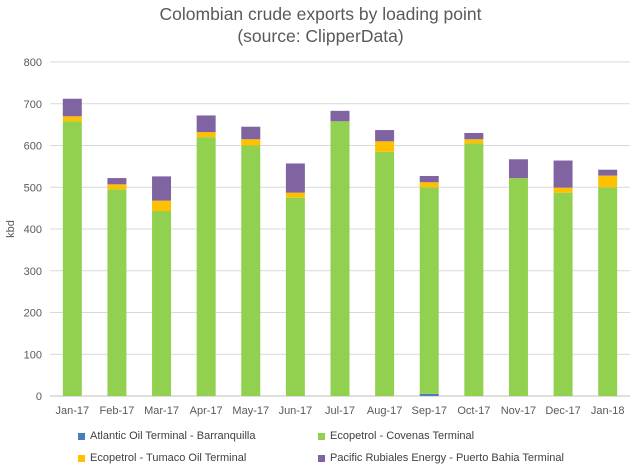  Describe the element at coordinates (168, 458) in the screenshot. I see `legend-label: Ecopetrol - Tumaco Oil Terminal` at that location.